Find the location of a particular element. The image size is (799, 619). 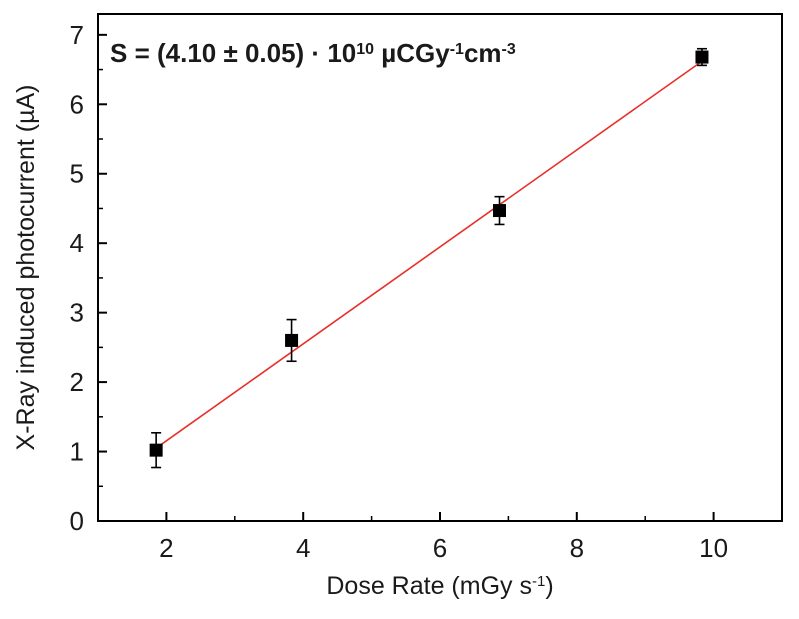

y-tick-label: 1 is located at coordinates (77, 452).